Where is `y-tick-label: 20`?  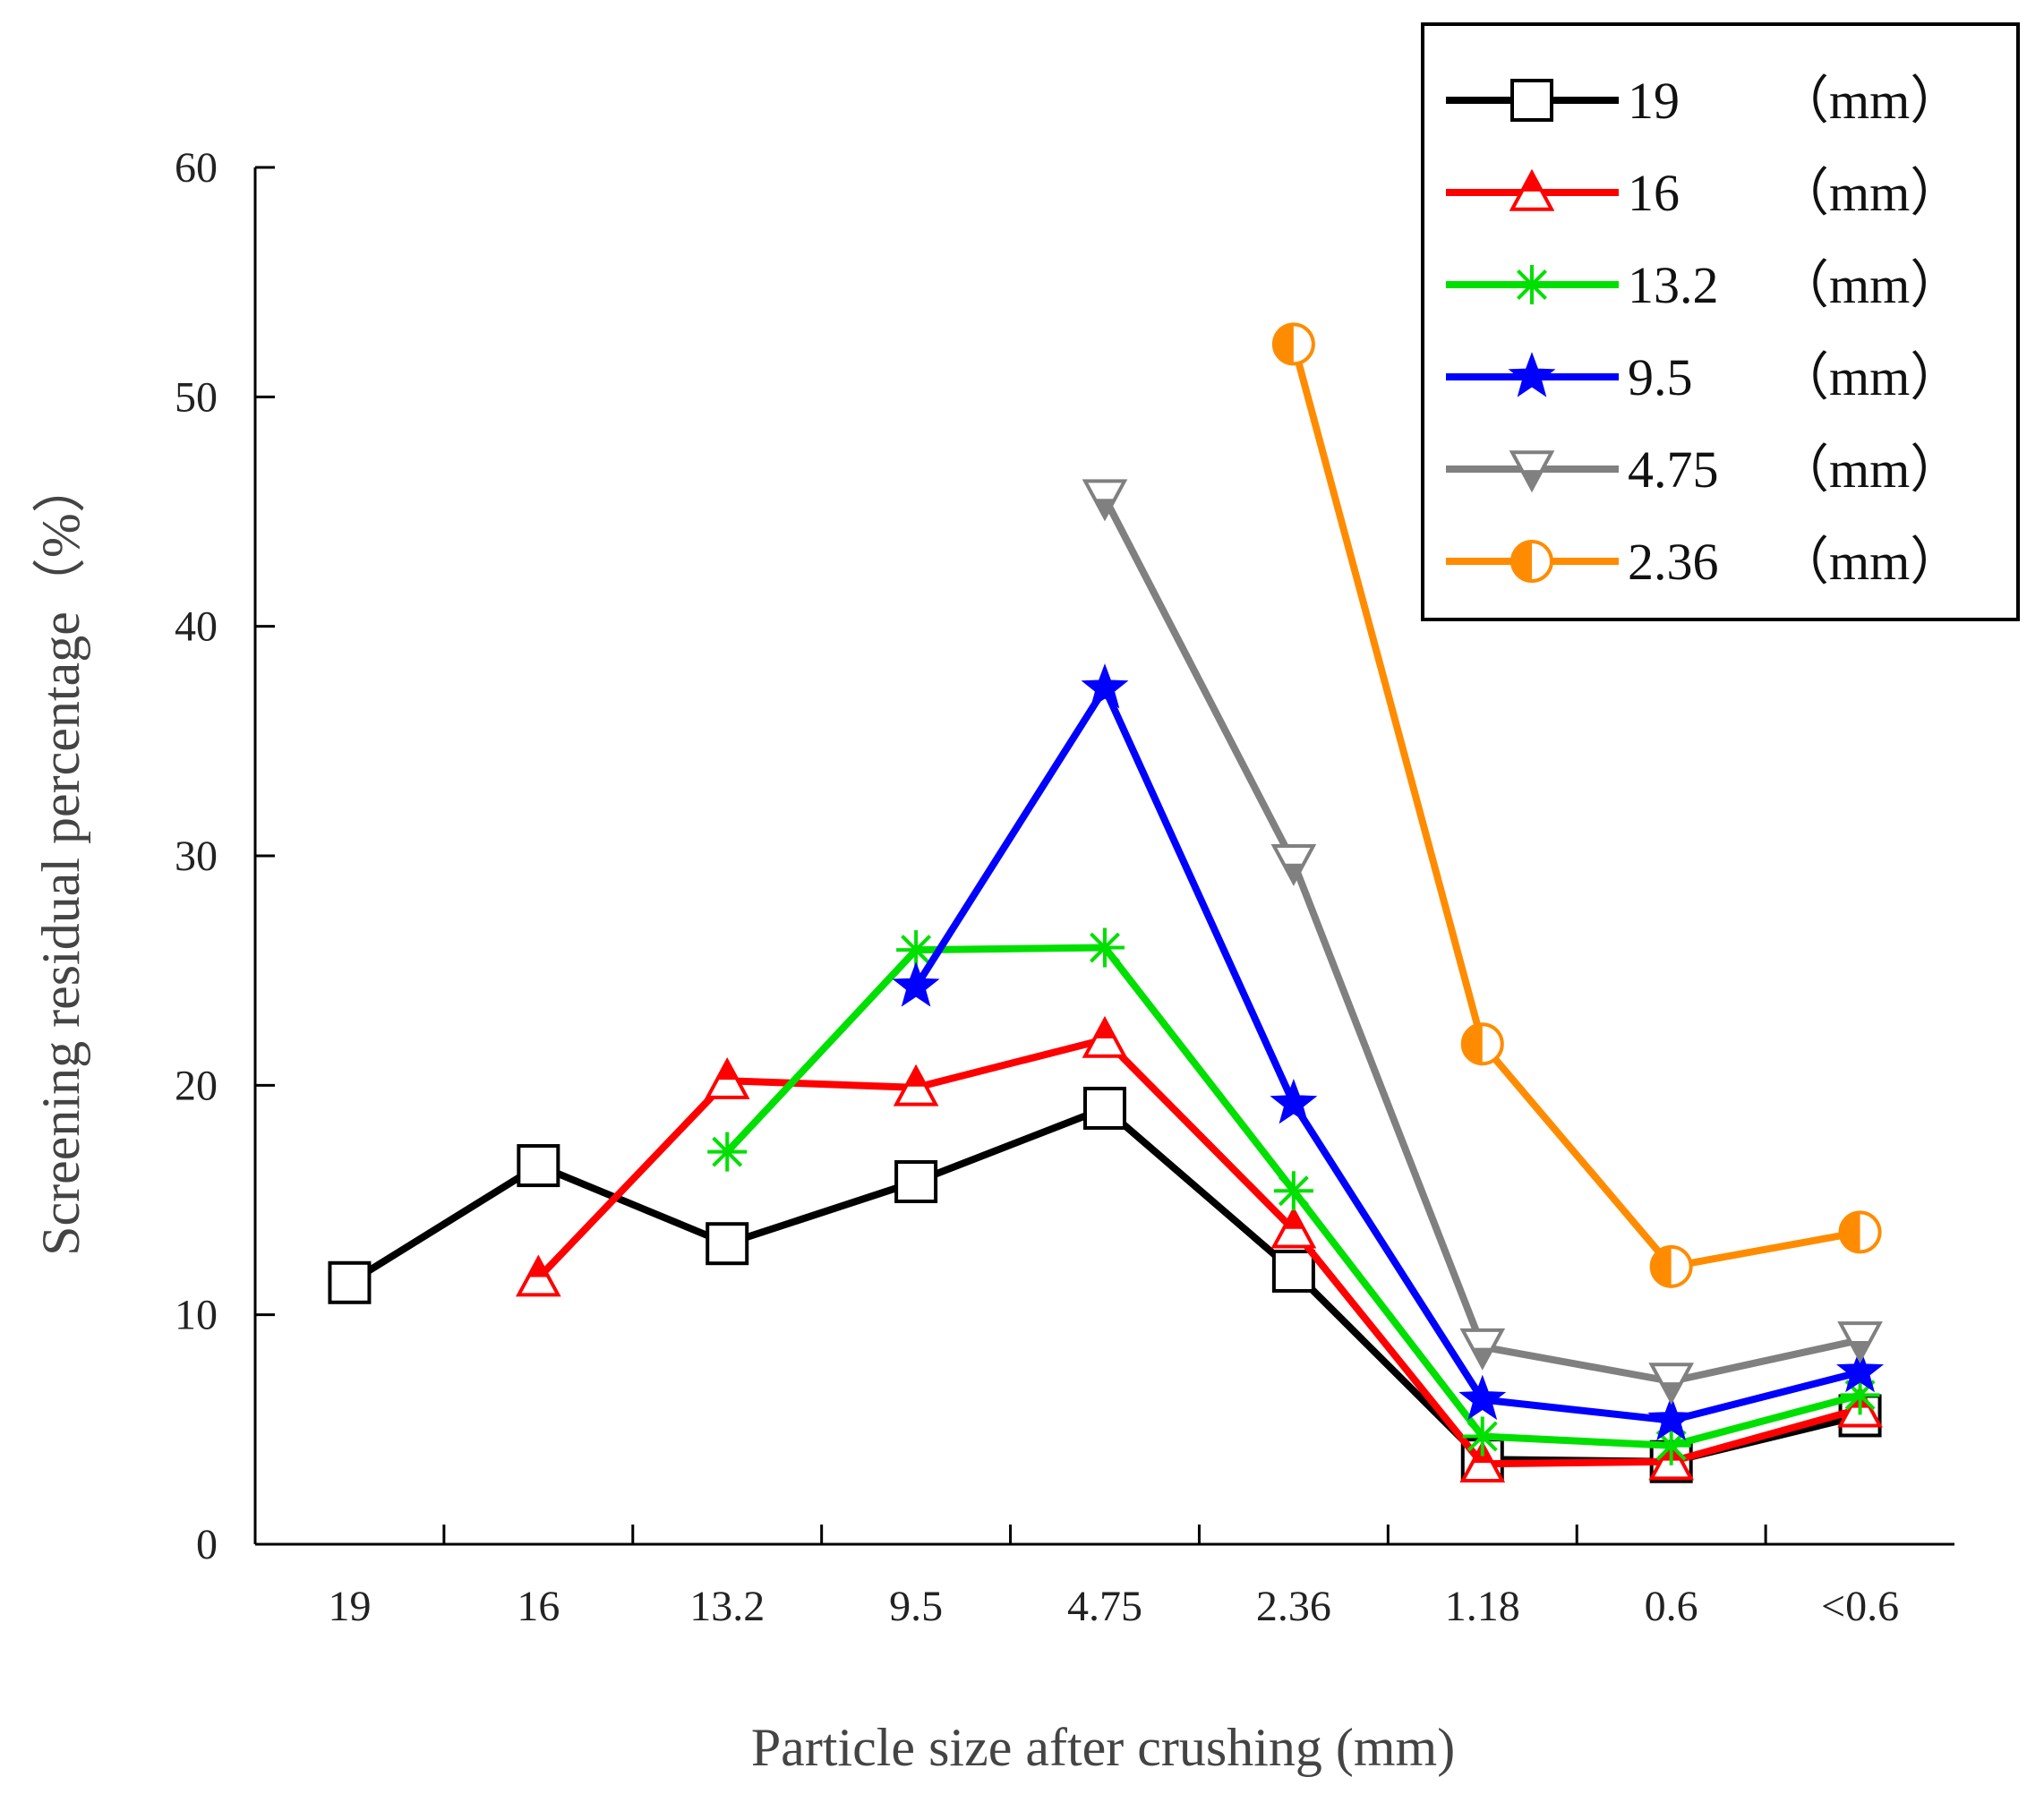 y-tick-label: 20 is located at coordinates (196, 1085).